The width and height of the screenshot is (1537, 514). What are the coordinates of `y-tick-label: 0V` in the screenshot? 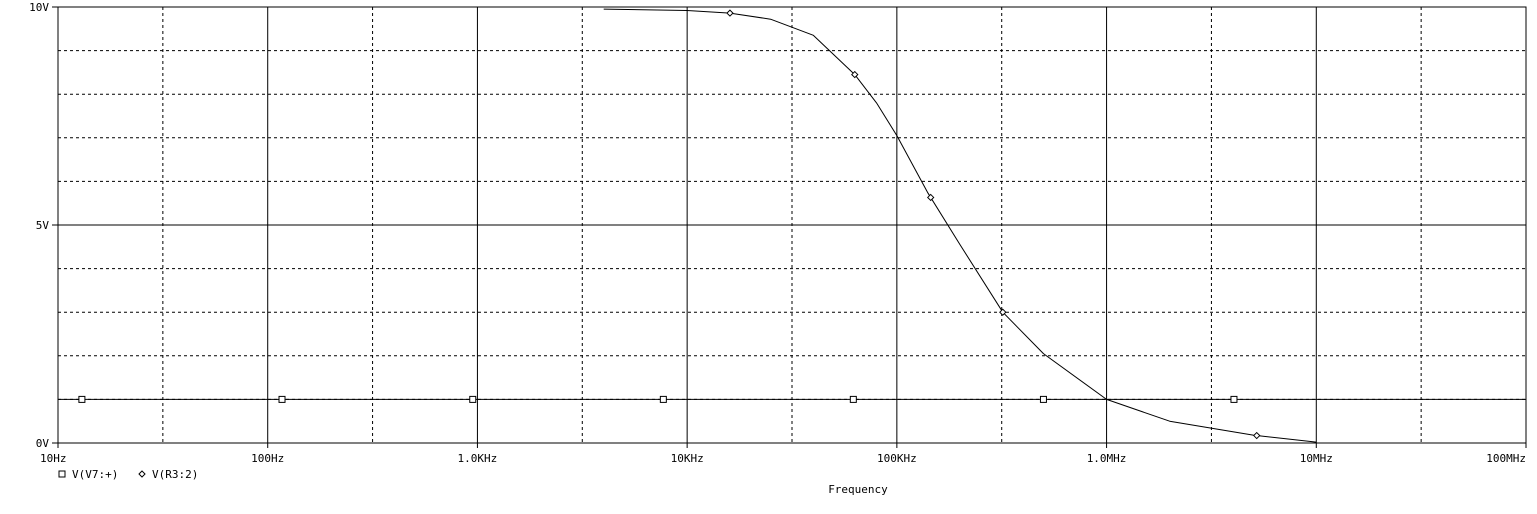 It's located at (43, 443).